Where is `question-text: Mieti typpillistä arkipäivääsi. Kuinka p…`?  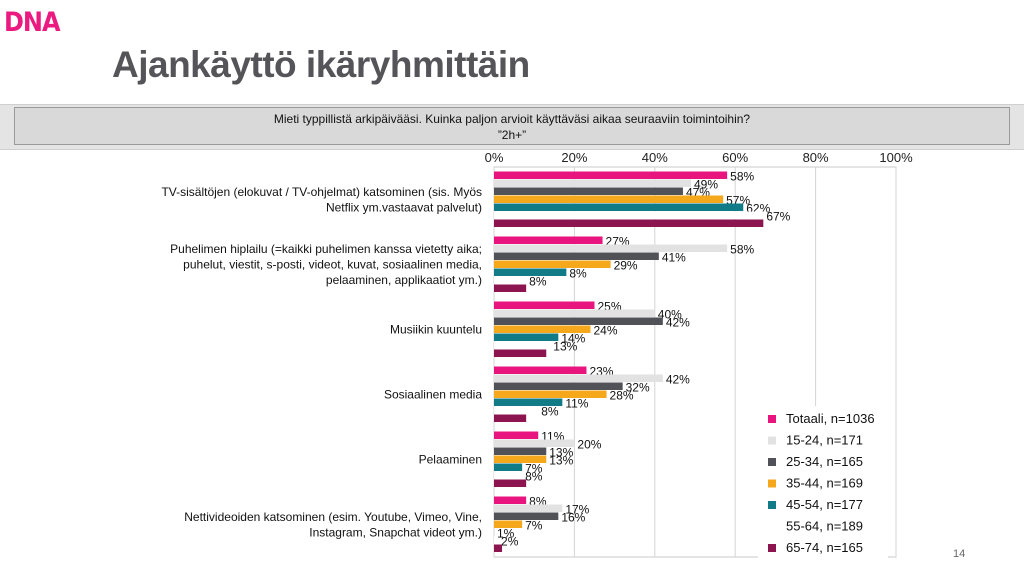 question-text: Mieti typpillistä arkipäivääsi. Kuinka p… is located at coordinates (512, 119).